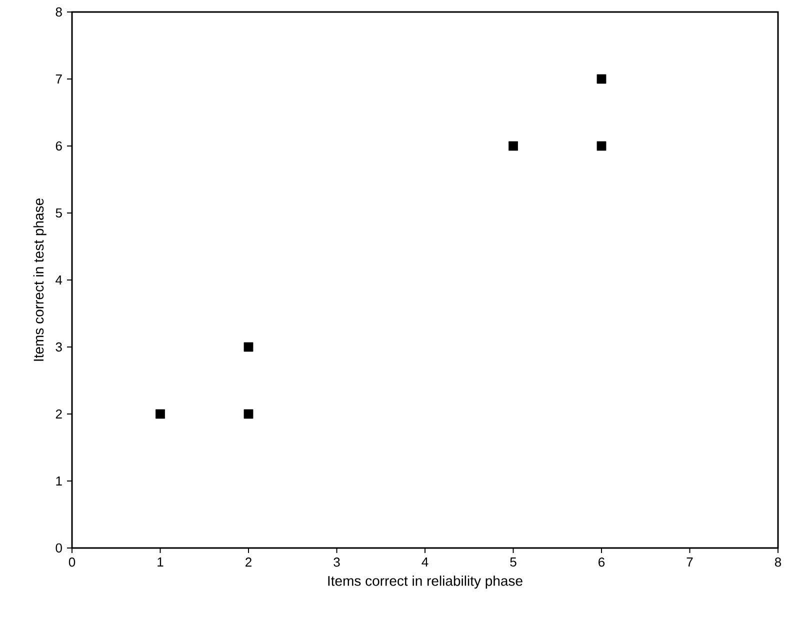 This screenshot has width=787, height=628. What do you see at coordinates (249, 562) in the screenshot?
I see `x-tick-label: 2` at bounding box center [249, 562].